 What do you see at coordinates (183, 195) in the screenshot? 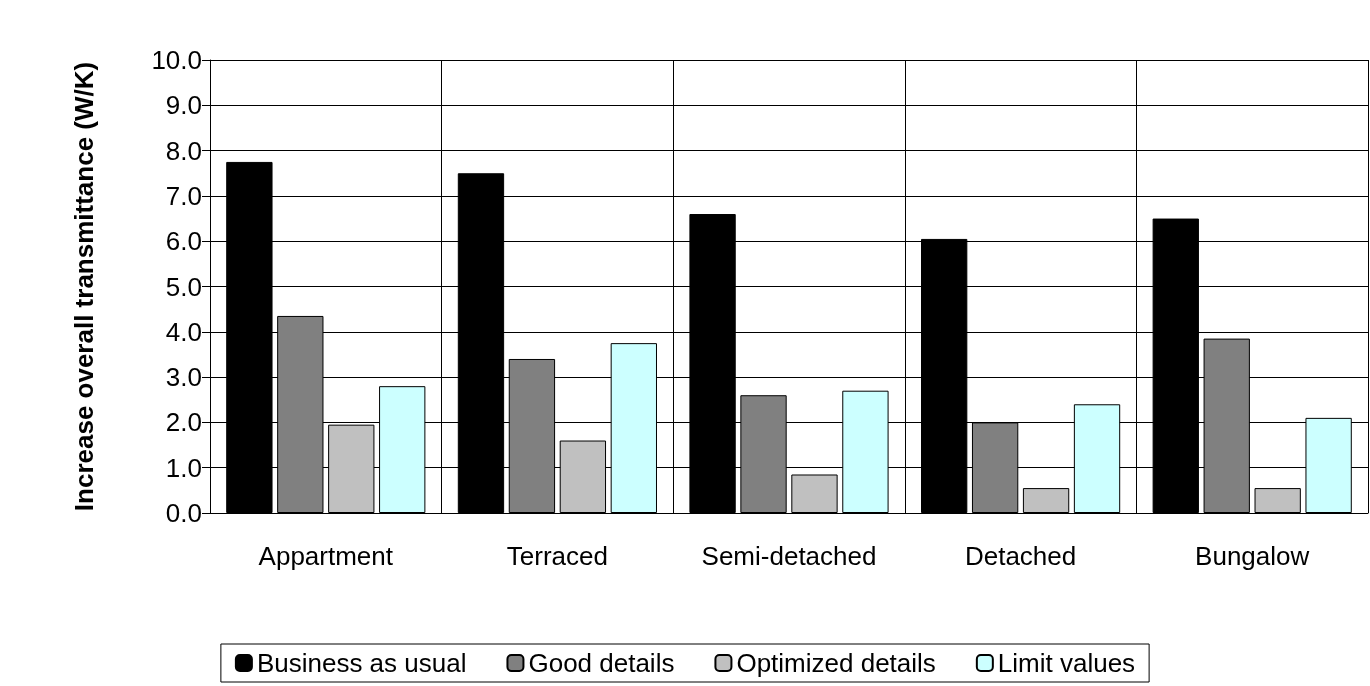
I see `y-tick-label: 7.0` at bounding box center [183, 195].